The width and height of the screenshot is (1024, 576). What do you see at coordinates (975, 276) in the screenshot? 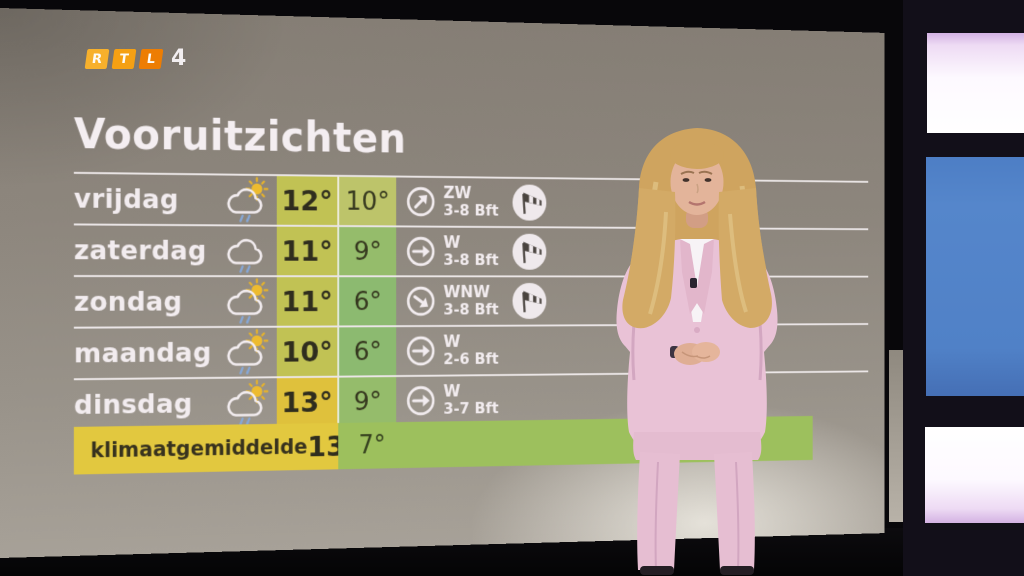
I see `studio-light-panel-blue` at bounding box center [975, 276].